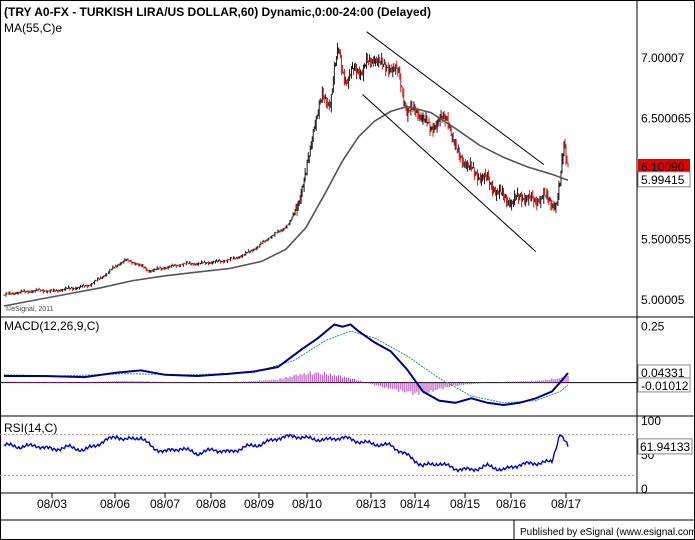  Describe the element at coordinates (51, 326) in the screenshot. I see `macd-label: MACD(12,26,9,C)` at that location.